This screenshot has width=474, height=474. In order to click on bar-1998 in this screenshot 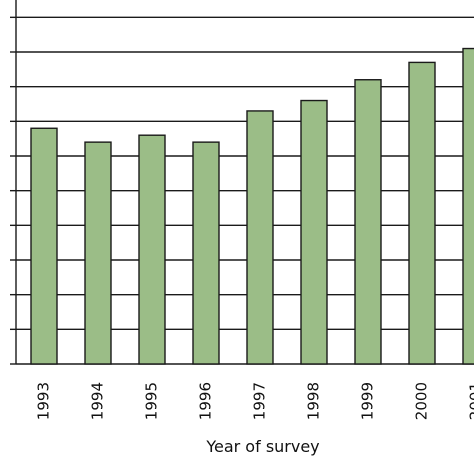, I will do `click(314, 232)`.